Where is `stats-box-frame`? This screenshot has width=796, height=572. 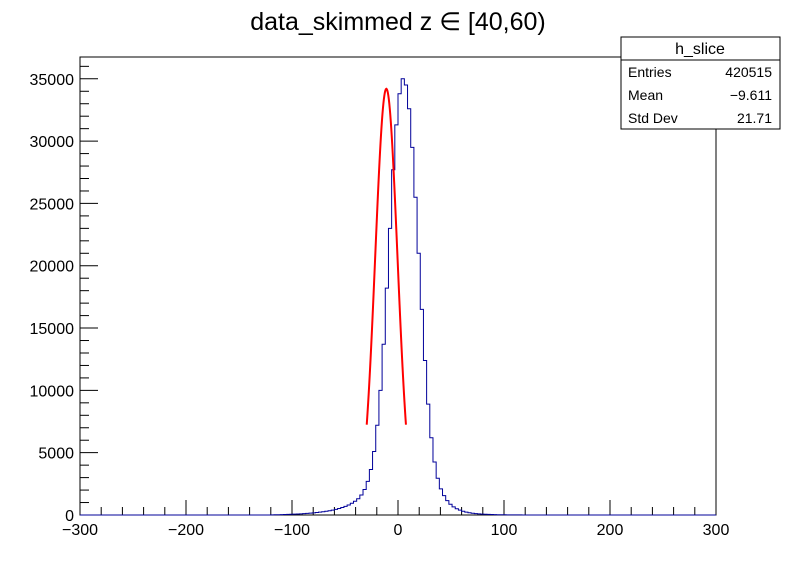
stats-box-frame is located at coordinates (700, 83).